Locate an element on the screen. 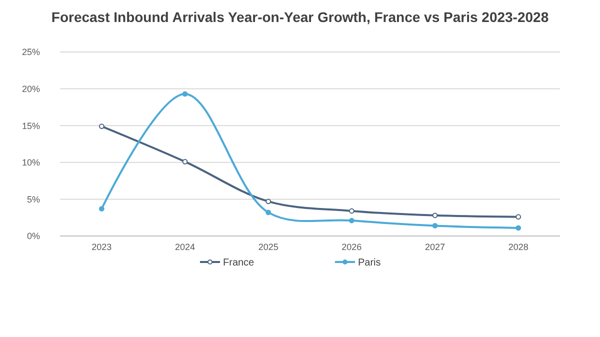 This screenshot has width=600, height=337. x-tick-label: 2025 is located at coordinates (268, 247).